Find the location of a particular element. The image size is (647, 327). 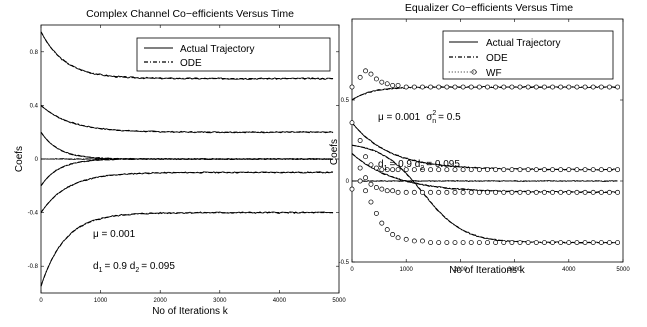

chart-left-y-axis-label: Coefs is located at coordinates (19, 159).